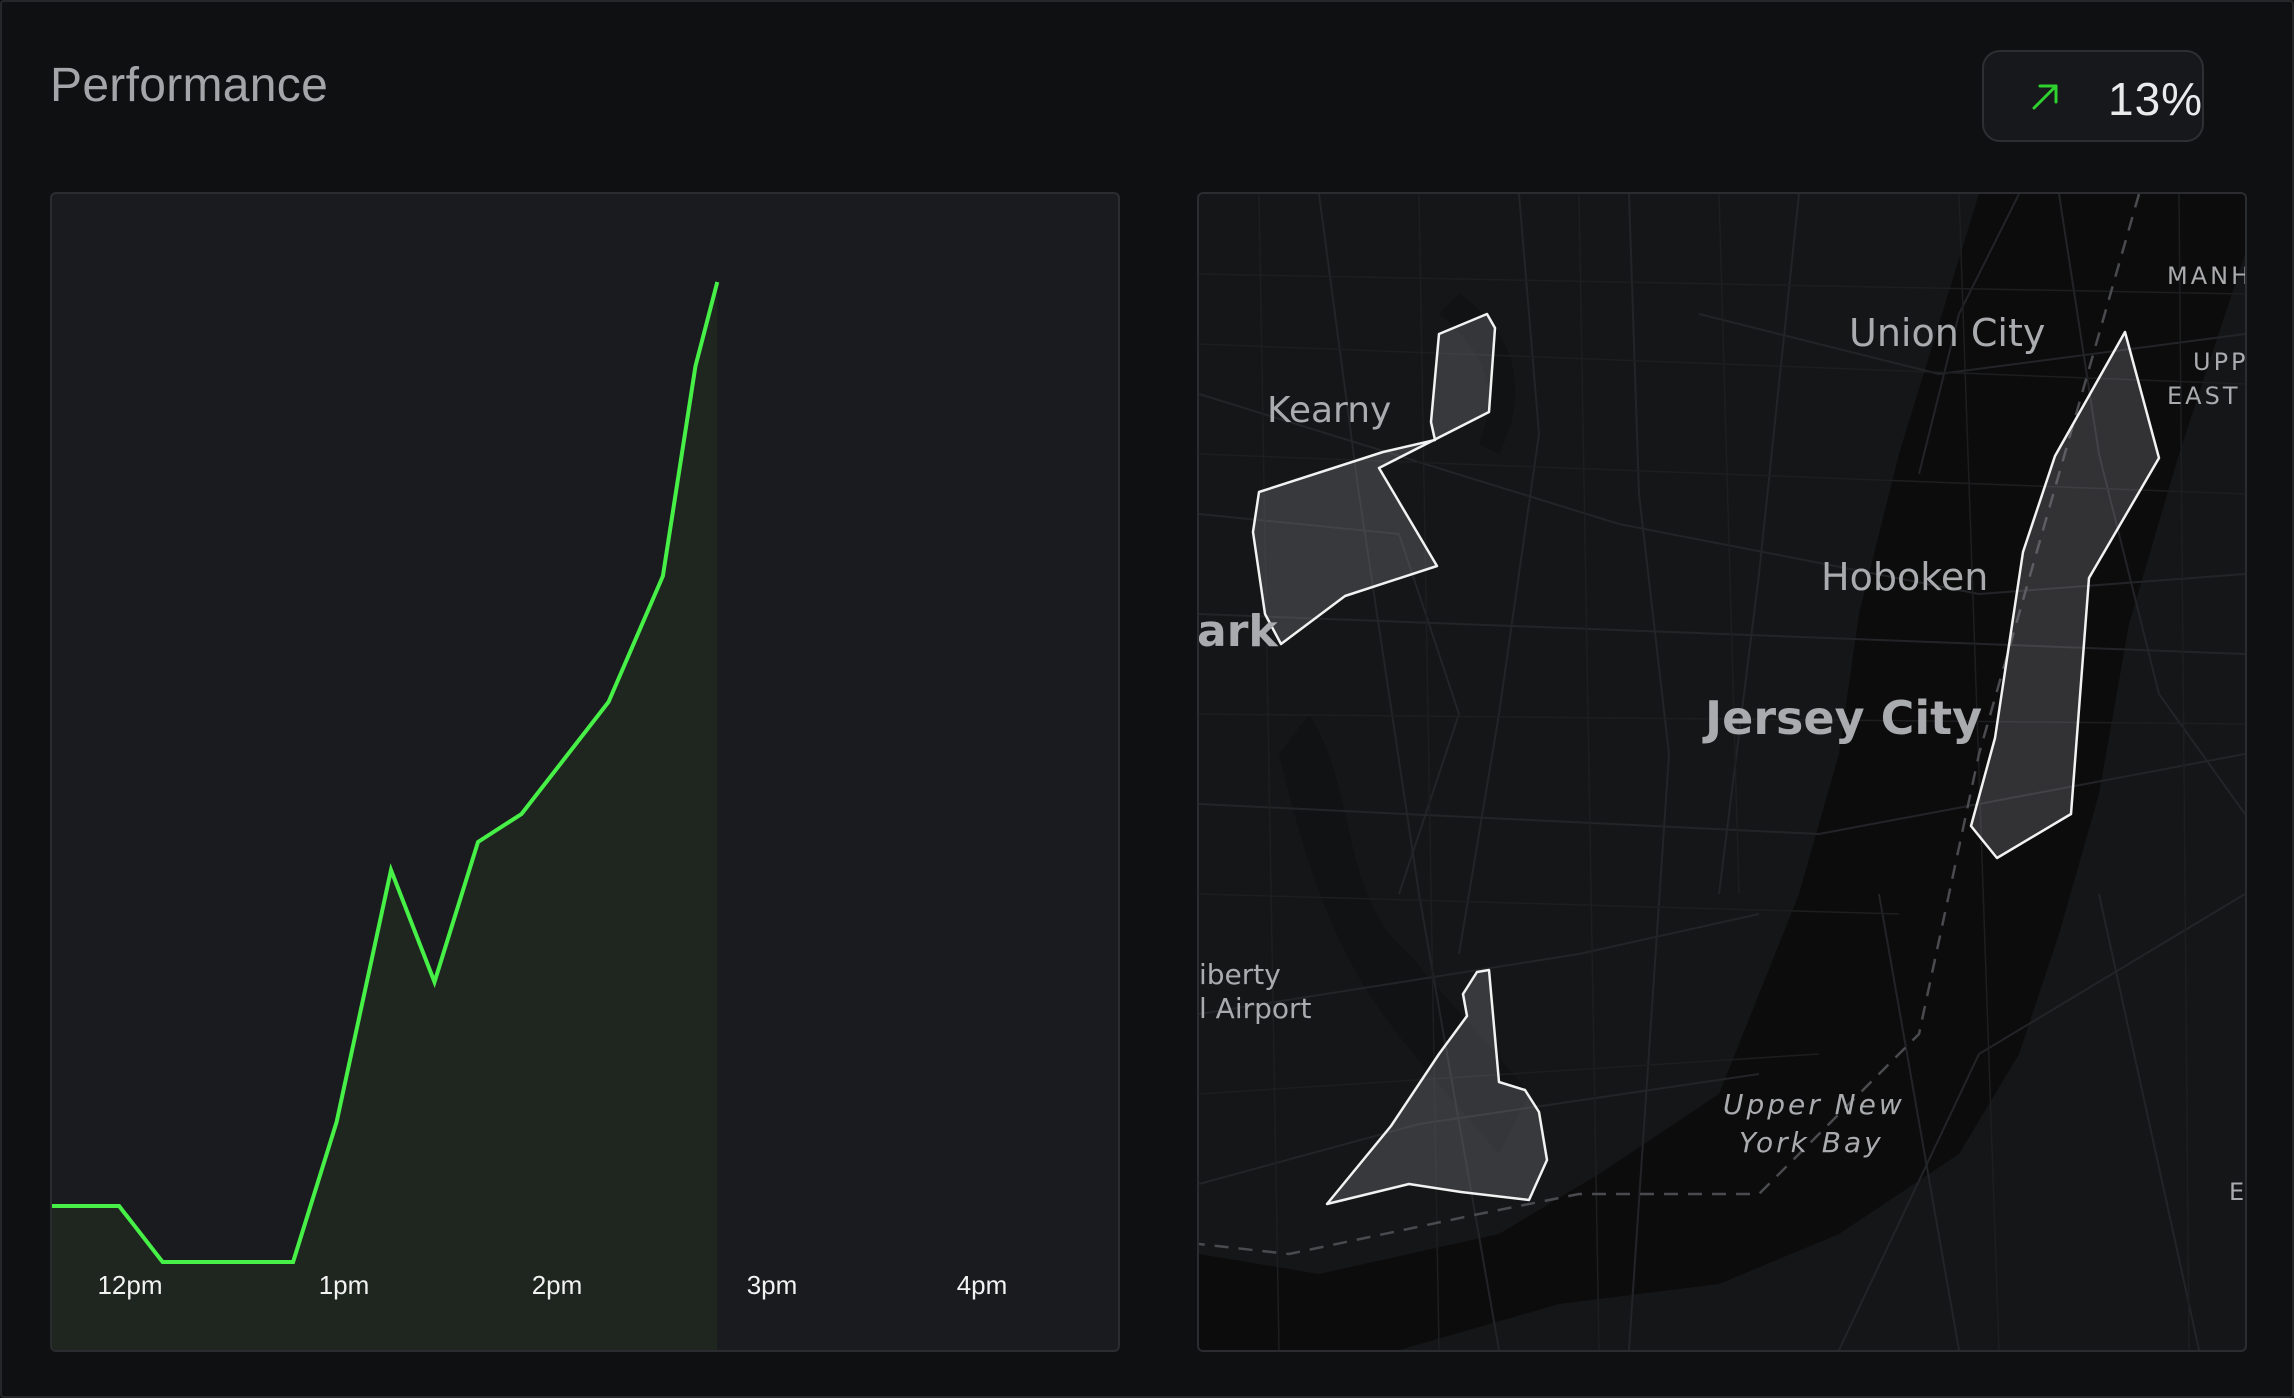  What do you see at coordinates (1329, 410) in the screenshot?
I see `map-label-kearny: Kearny` at bounding box center [1329, 410].